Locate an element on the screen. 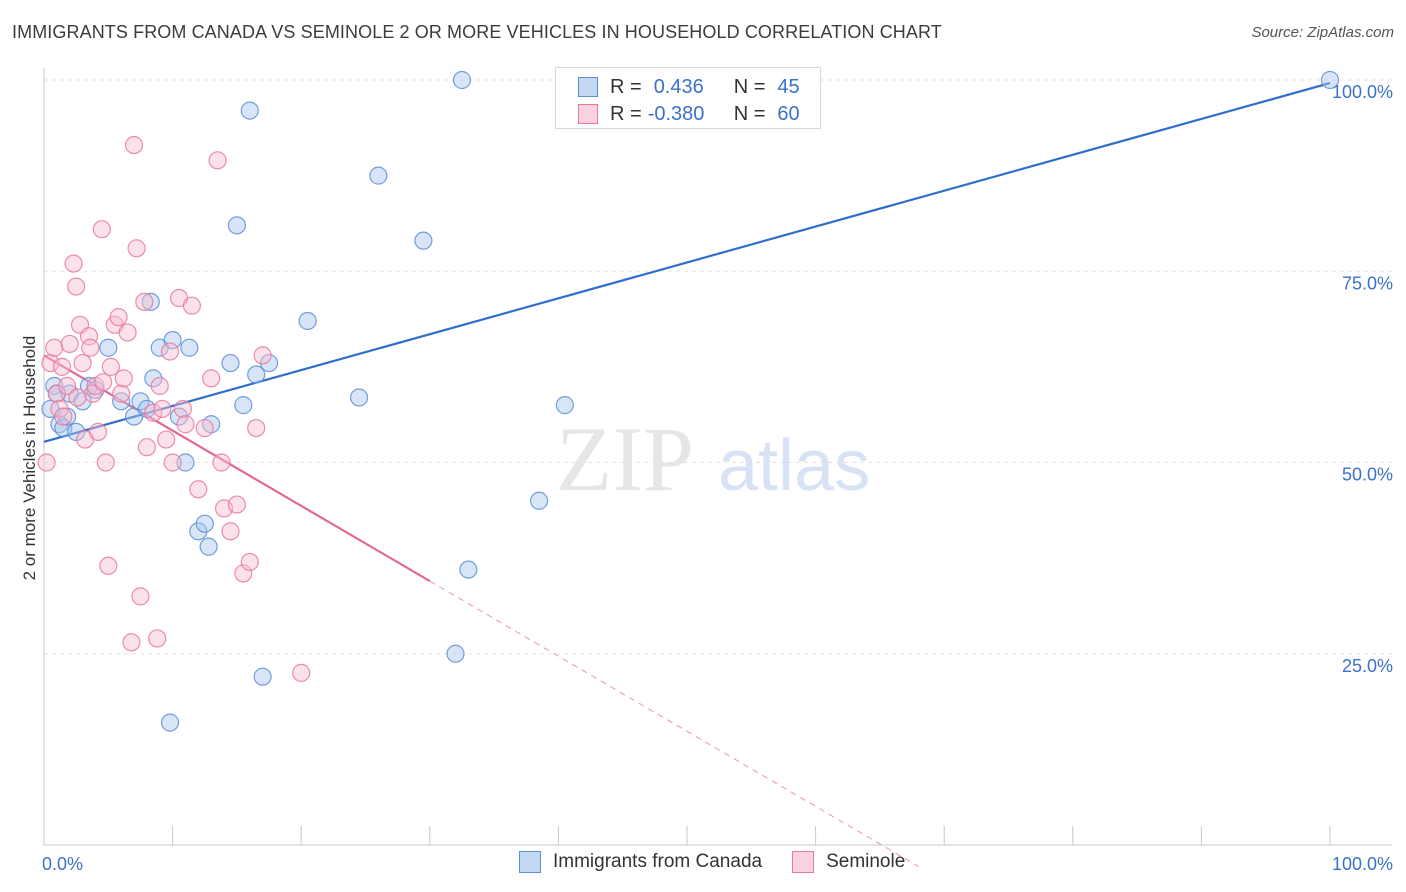  y-tick-label: 25.0% is located at coordinates (1367, 666).